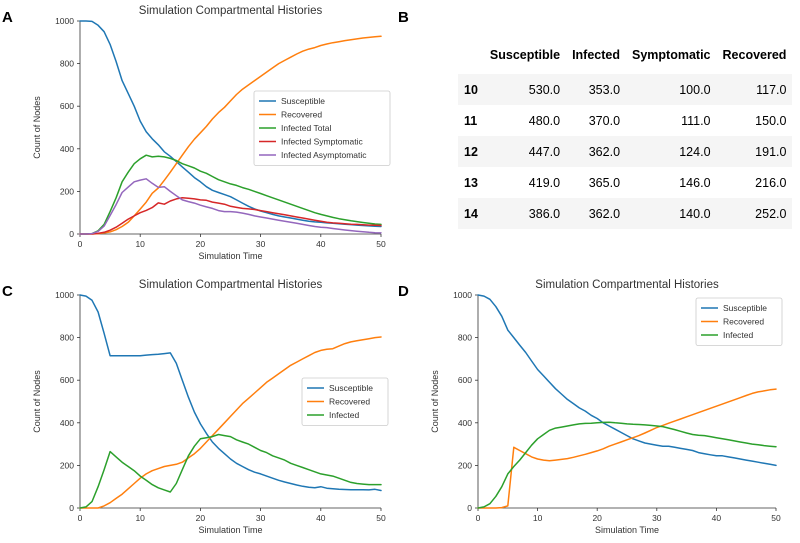  What do you see at coordinates (544, 120) in the screenshot?
I see `table-cell: 480.0` at bounding box center [544, 120].